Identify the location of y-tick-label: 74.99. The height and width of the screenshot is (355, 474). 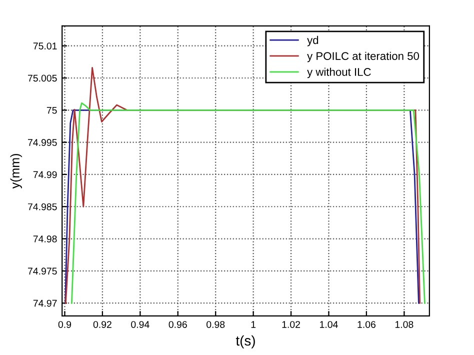
(45, 174).